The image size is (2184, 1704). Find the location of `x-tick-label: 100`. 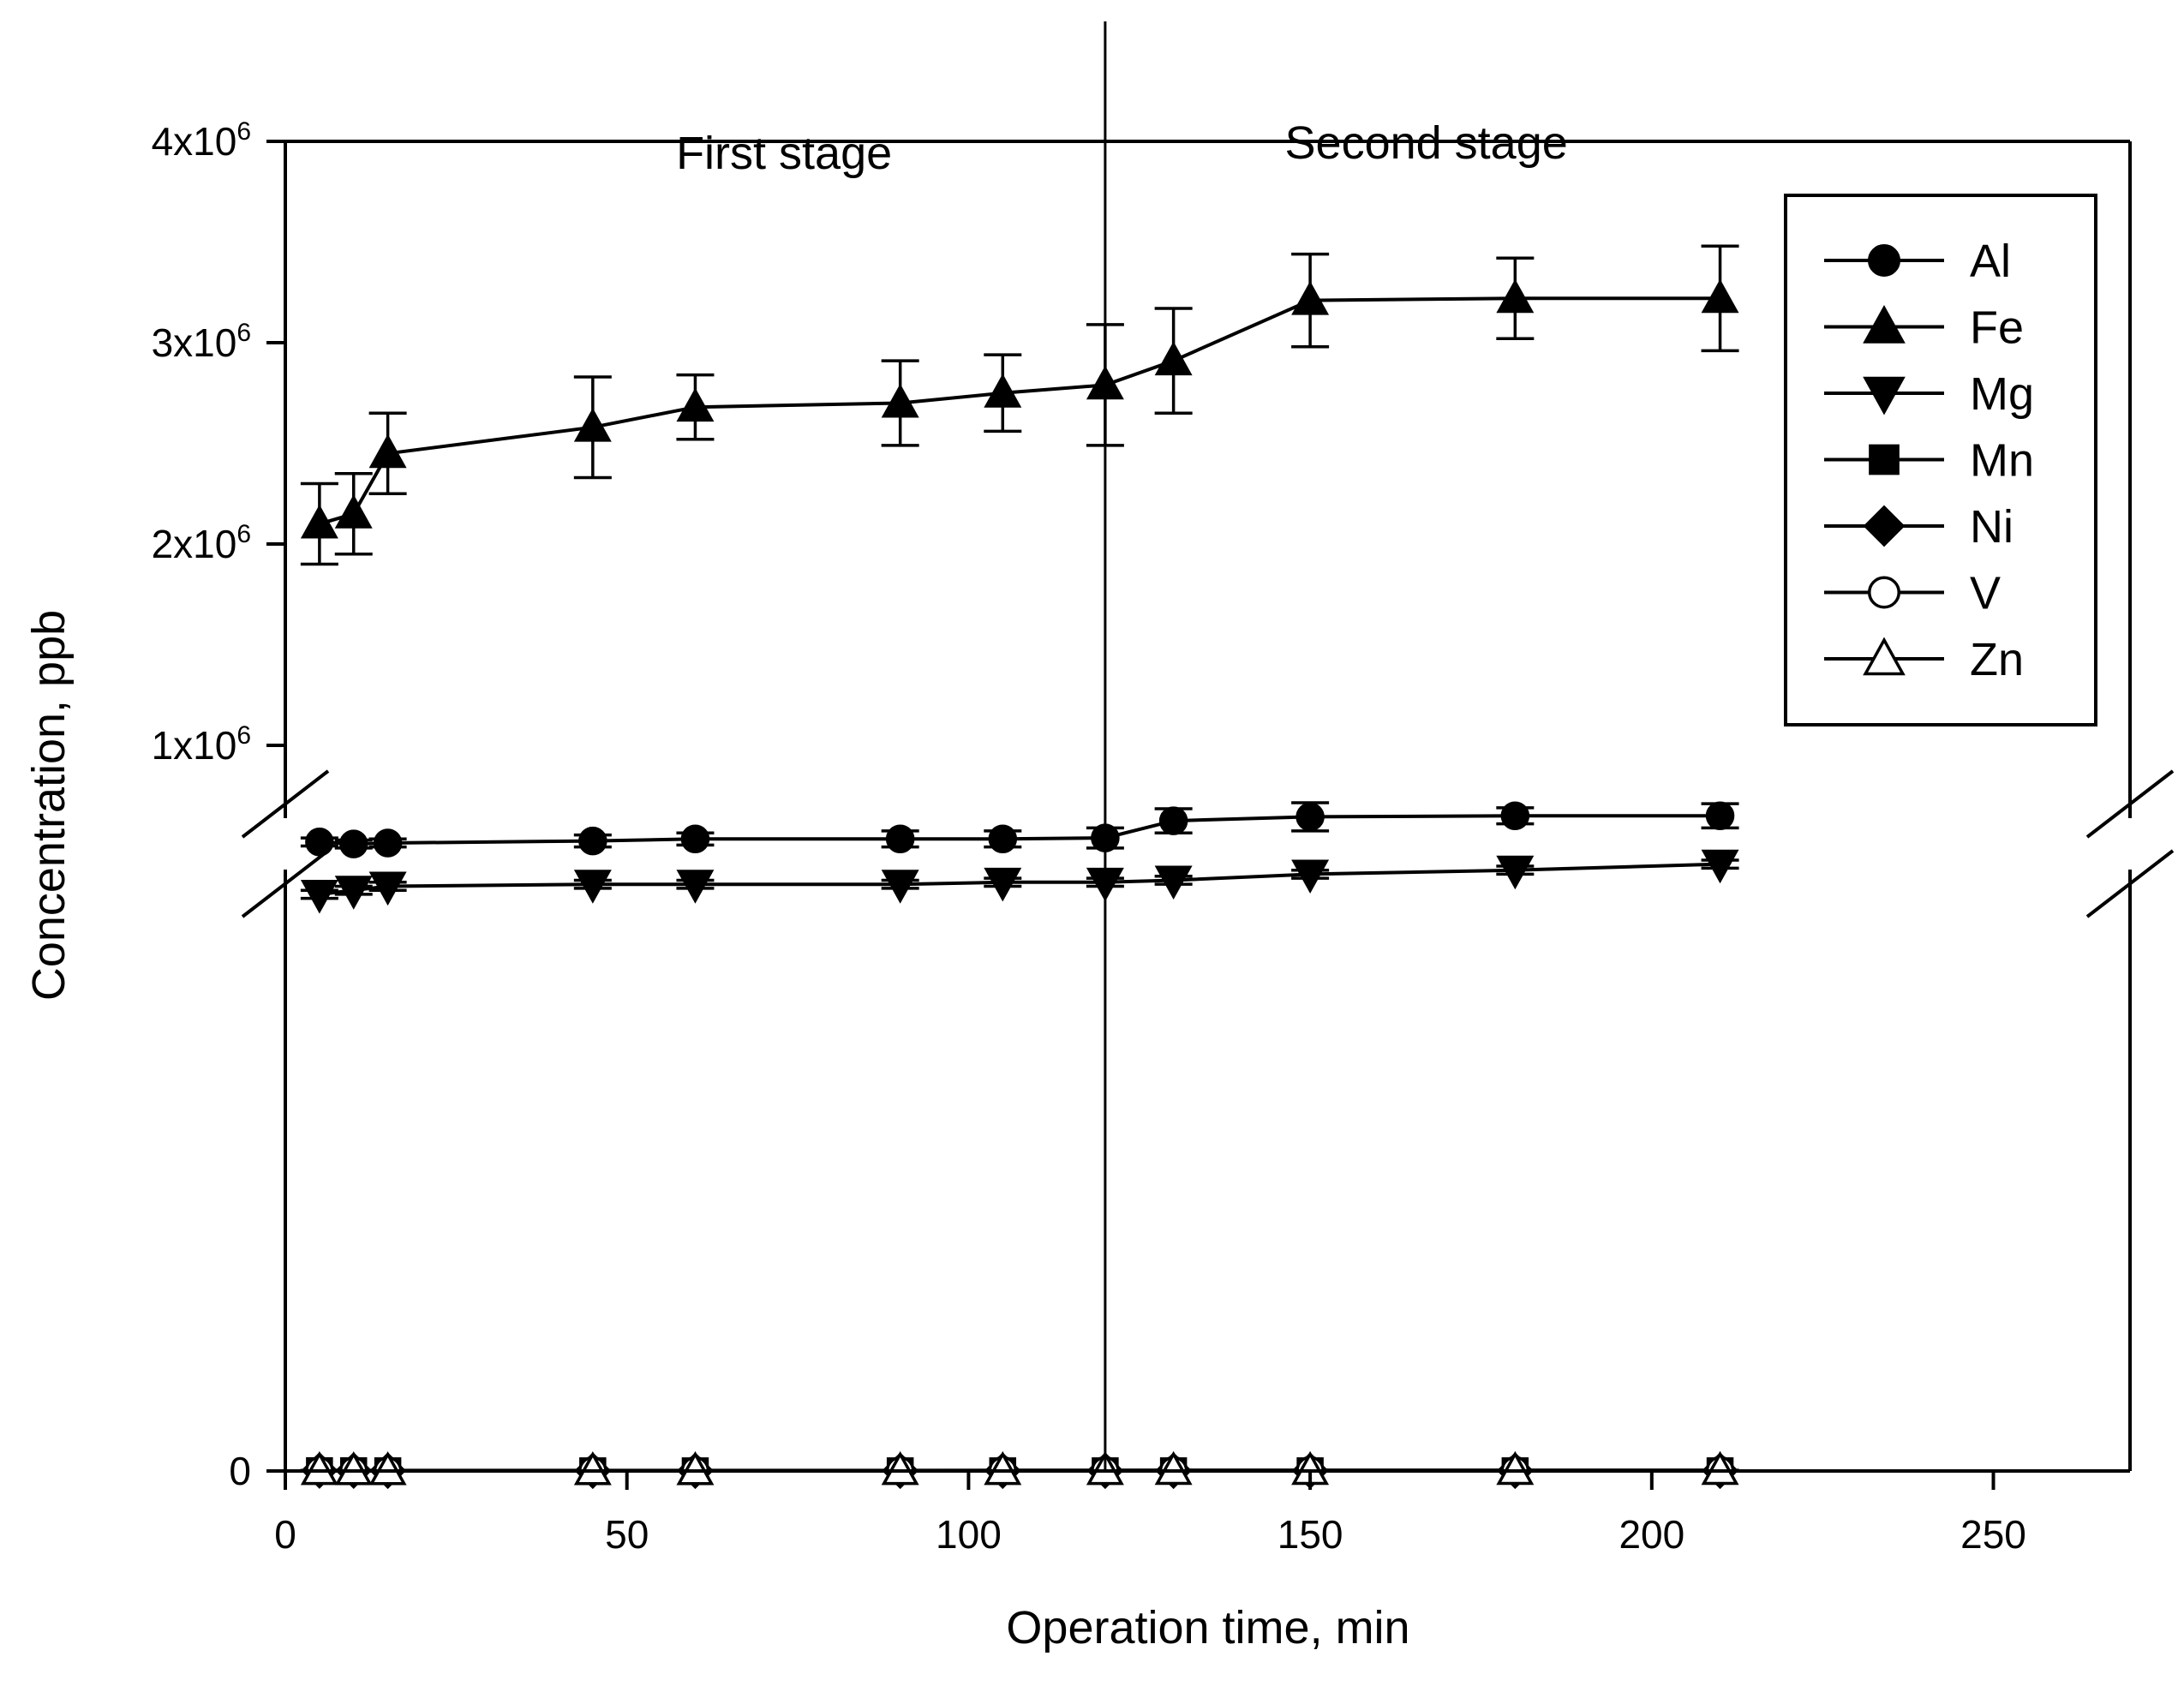

x-tick-label: 100 is located at coordinates (969, 1534).